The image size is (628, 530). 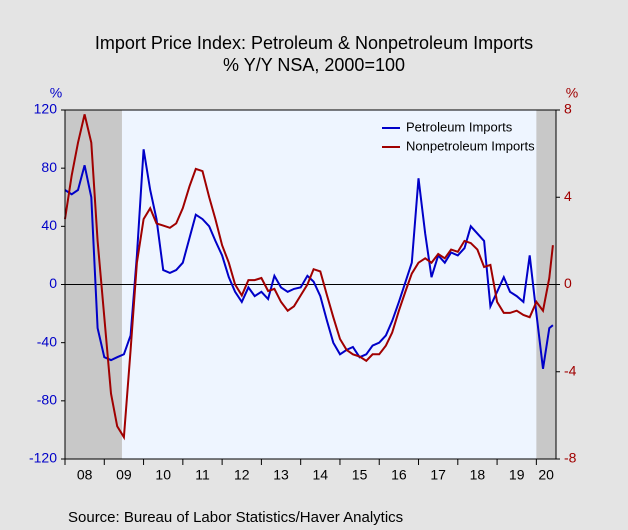 I want to click on y-axis-label: %, so click(x=56, y=93).